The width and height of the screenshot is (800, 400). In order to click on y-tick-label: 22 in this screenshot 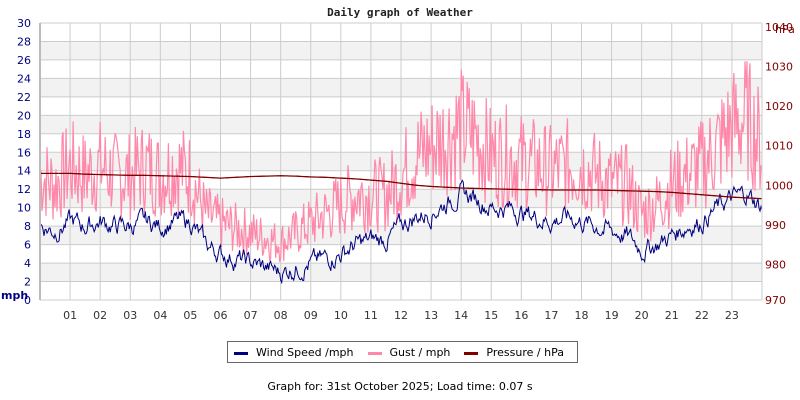, I will do `click(24, 97)`.